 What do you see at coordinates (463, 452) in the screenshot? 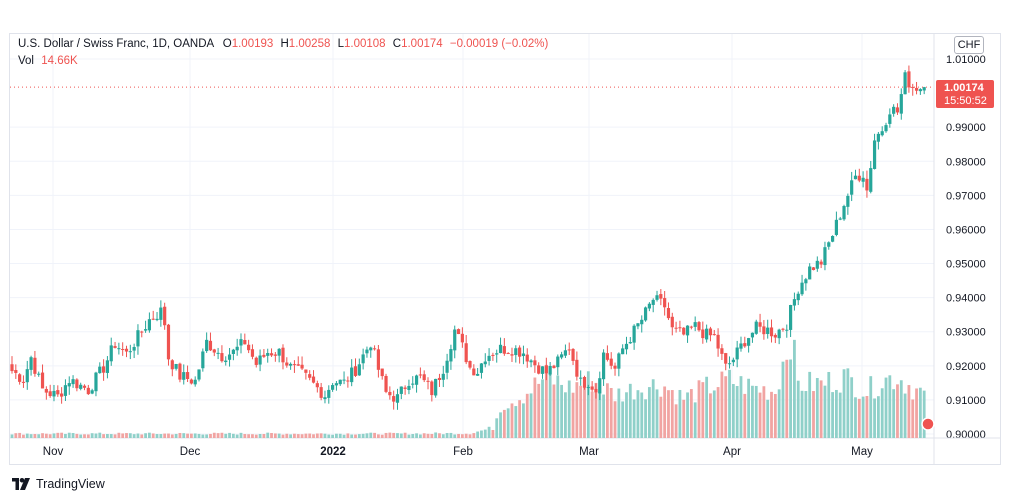
I see `x-tick-label: Feb` at bounding box center [463, 452].